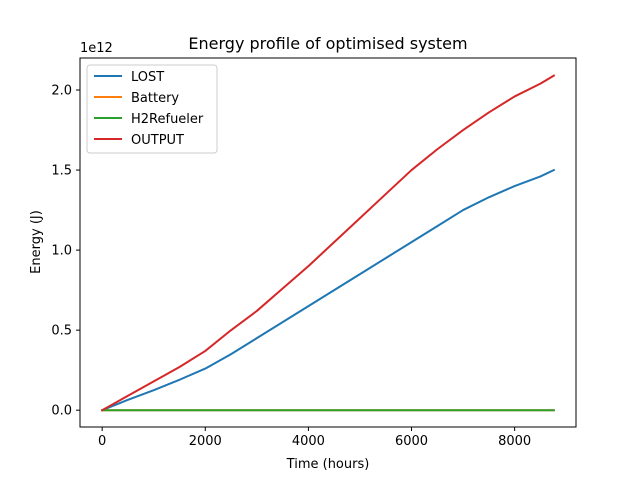  Describe the element at coordinates (308, 441) in the screenshot. I see `x-tick-label: 4000` at that location.